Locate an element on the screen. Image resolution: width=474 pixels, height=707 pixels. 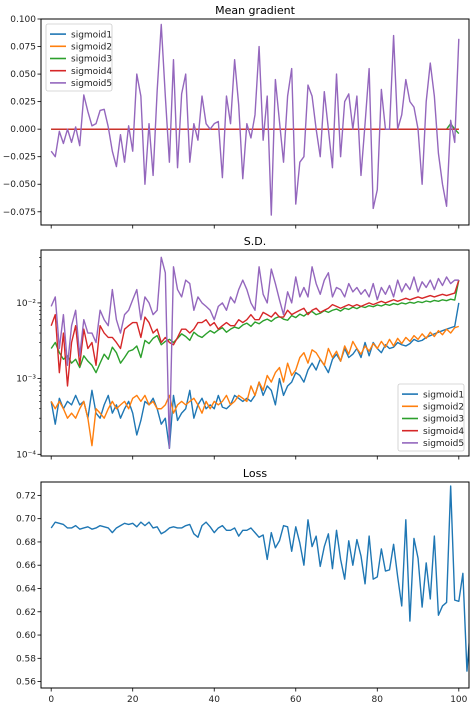
x-tick-label: 40 is located at coordinates (215, 700).